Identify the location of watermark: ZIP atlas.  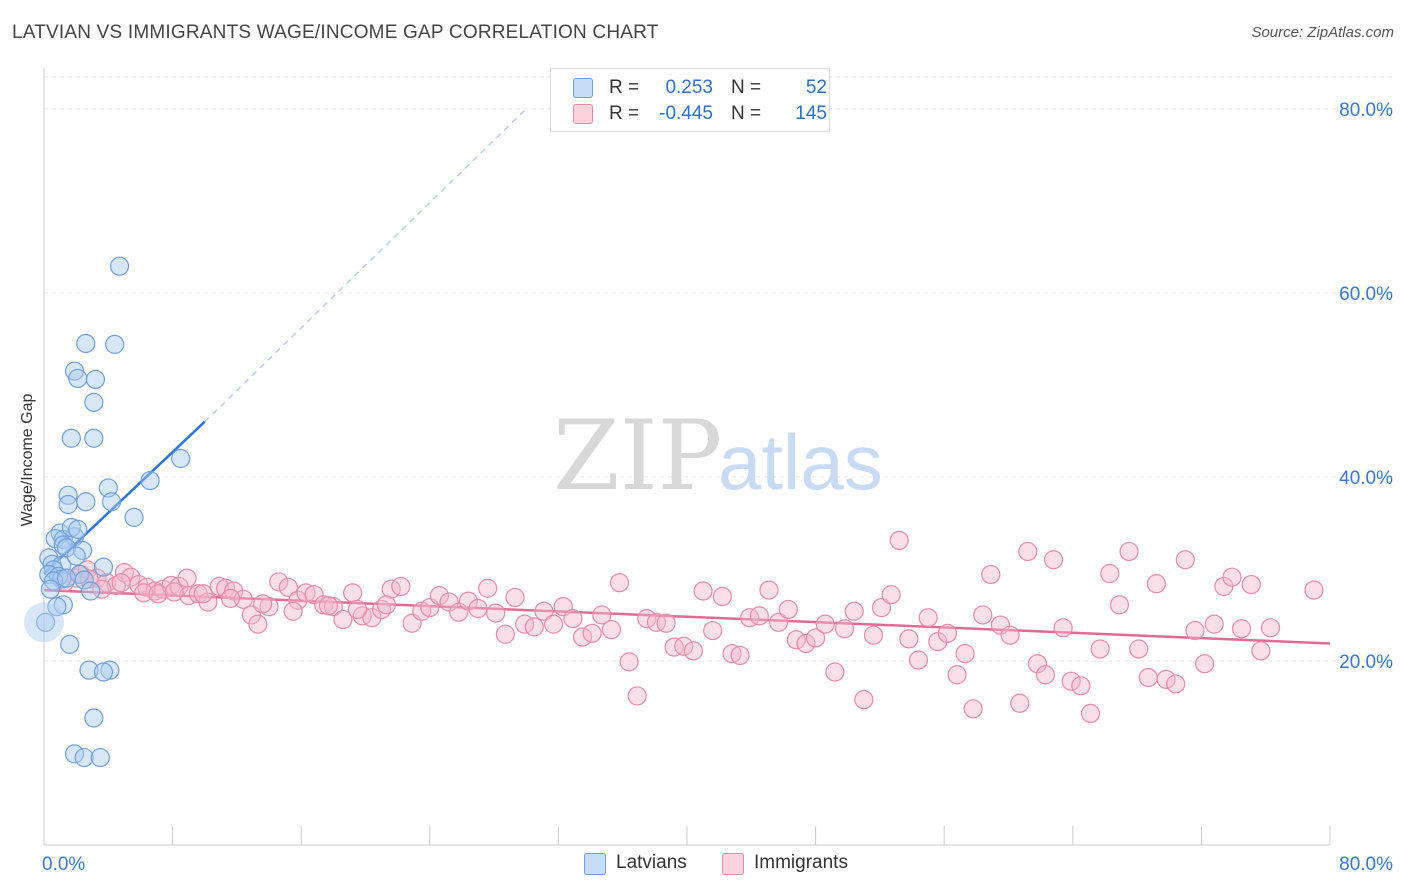
(718, 456).